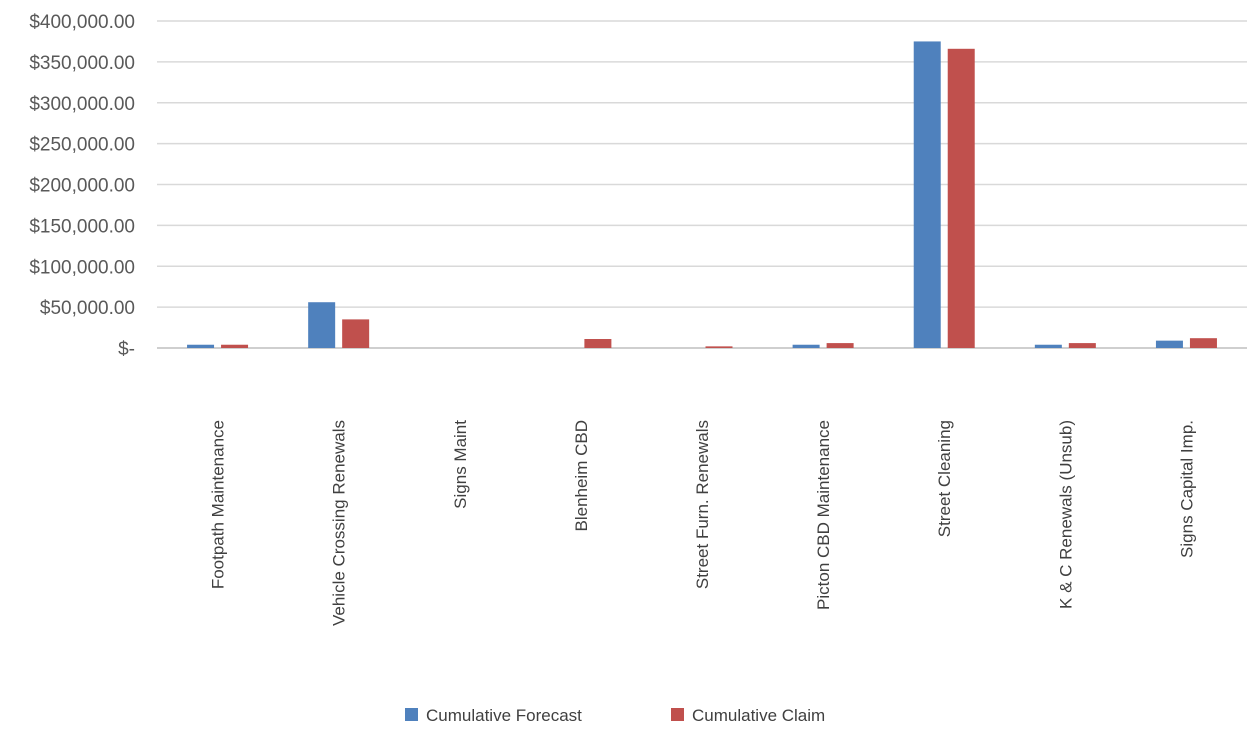 The width and height of the screenshot is (1249, 731). I want to click on y-tick-label: $400,000.00, so click(82, 22).